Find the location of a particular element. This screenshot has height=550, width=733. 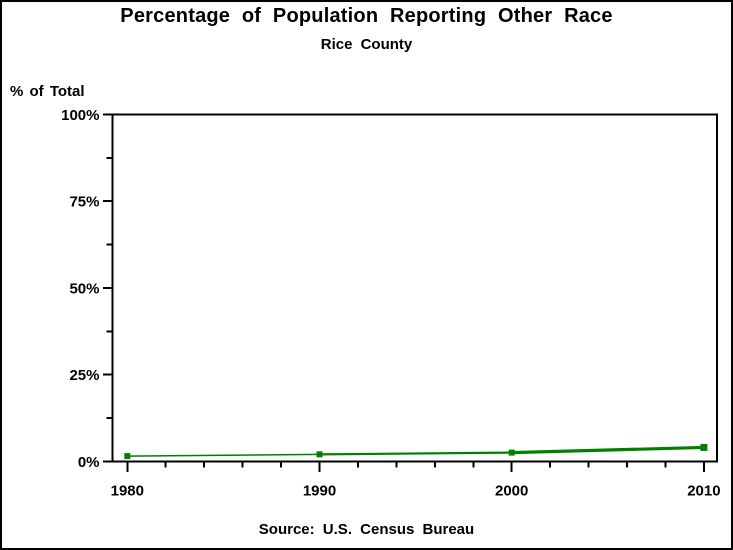

y-axis-title: % of Total is located at coordinates (47, 91).